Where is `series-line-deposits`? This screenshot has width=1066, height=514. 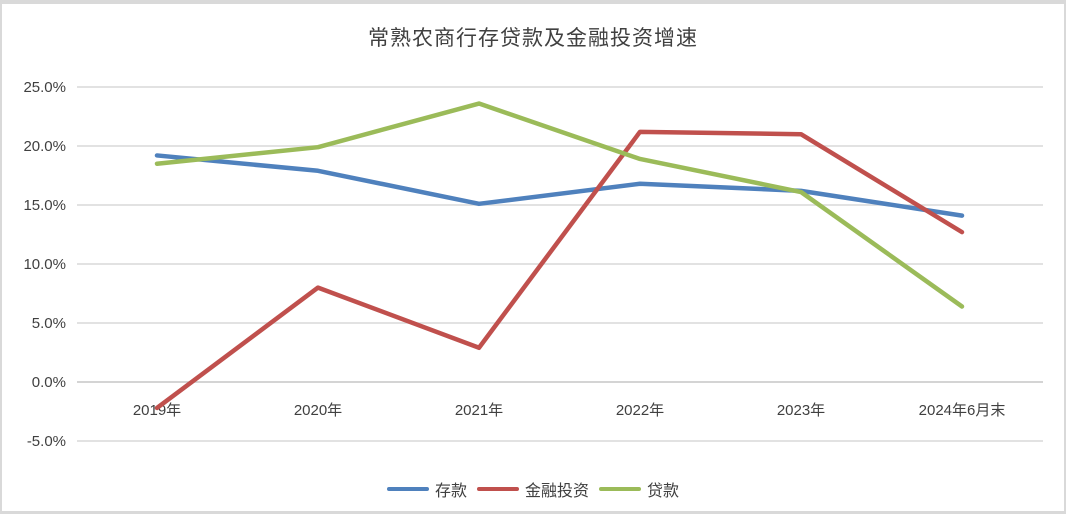 series-line-deposits is located at coordinates (559, 185).